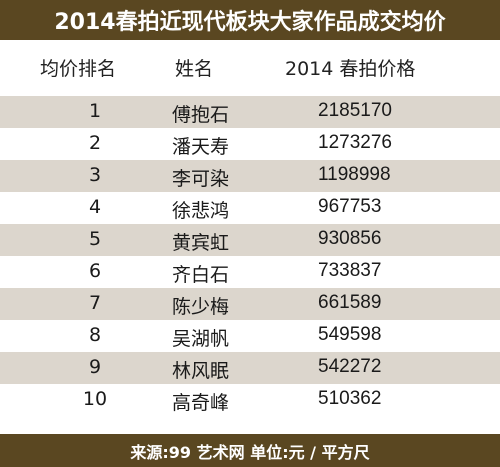 Image resolution: width=500 pixels, height=467 pixels. I want to click on cell-rank: 8, so click(95, 335).